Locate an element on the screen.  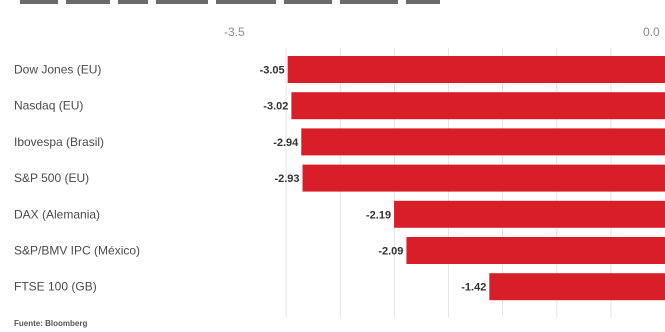
data-label: -3.05 is located at coordinates (272, 71).